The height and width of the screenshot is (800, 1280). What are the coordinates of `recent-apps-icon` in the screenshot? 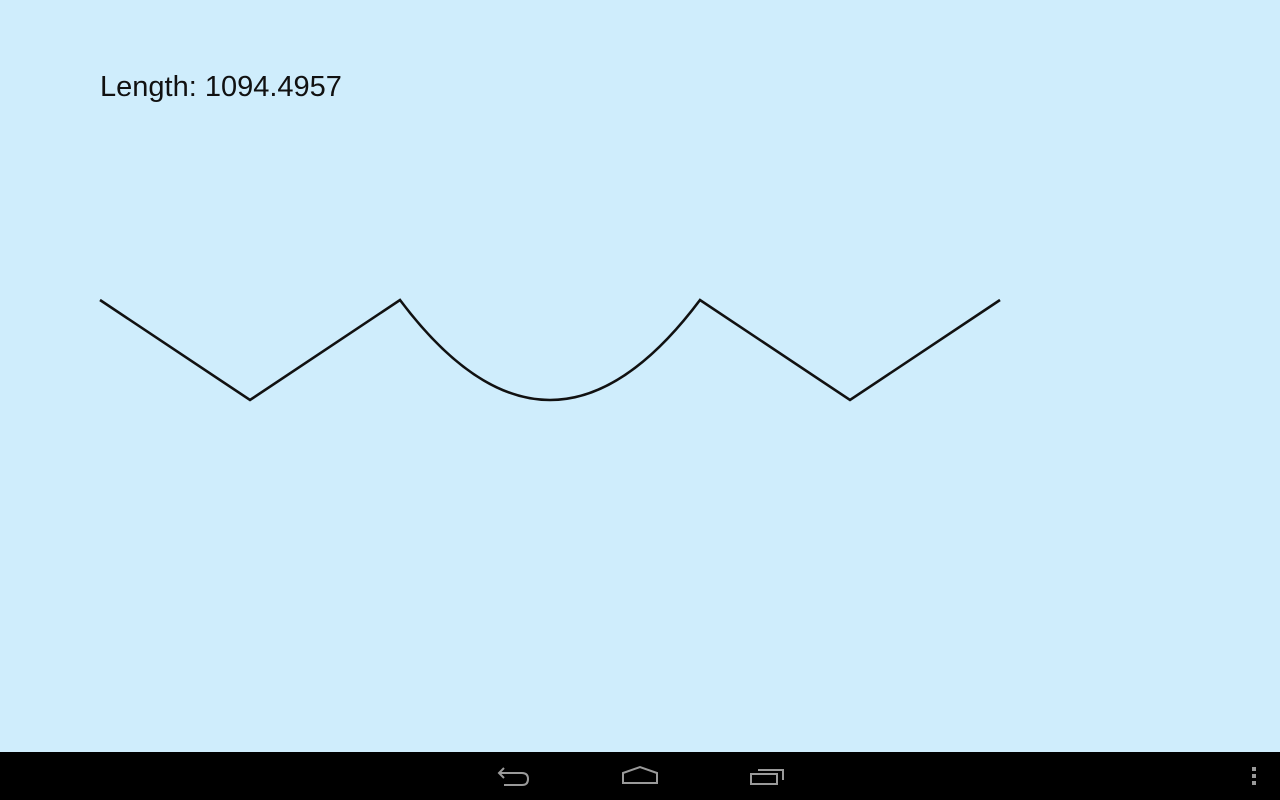 It's located at (767, 777).